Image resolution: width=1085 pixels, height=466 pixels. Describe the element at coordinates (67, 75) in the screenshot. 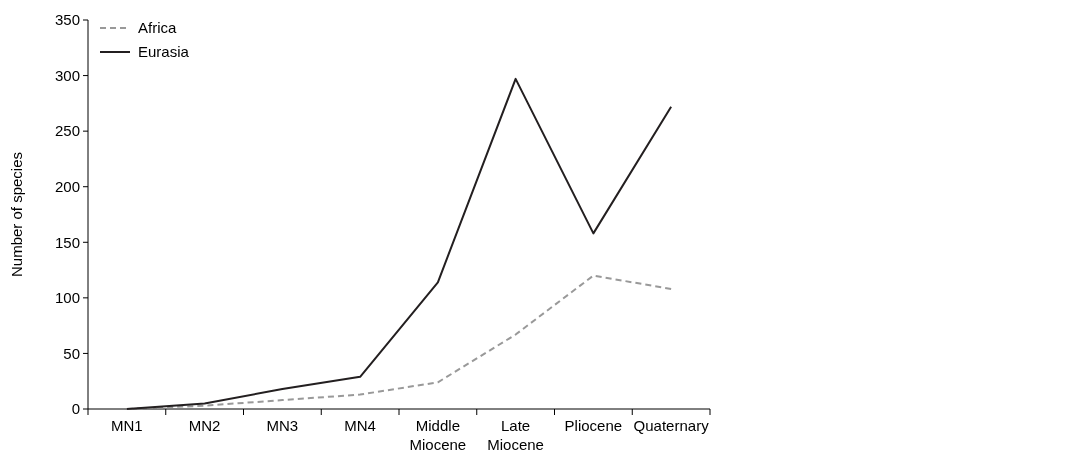

I see `y-tick-label: 300` at that location.